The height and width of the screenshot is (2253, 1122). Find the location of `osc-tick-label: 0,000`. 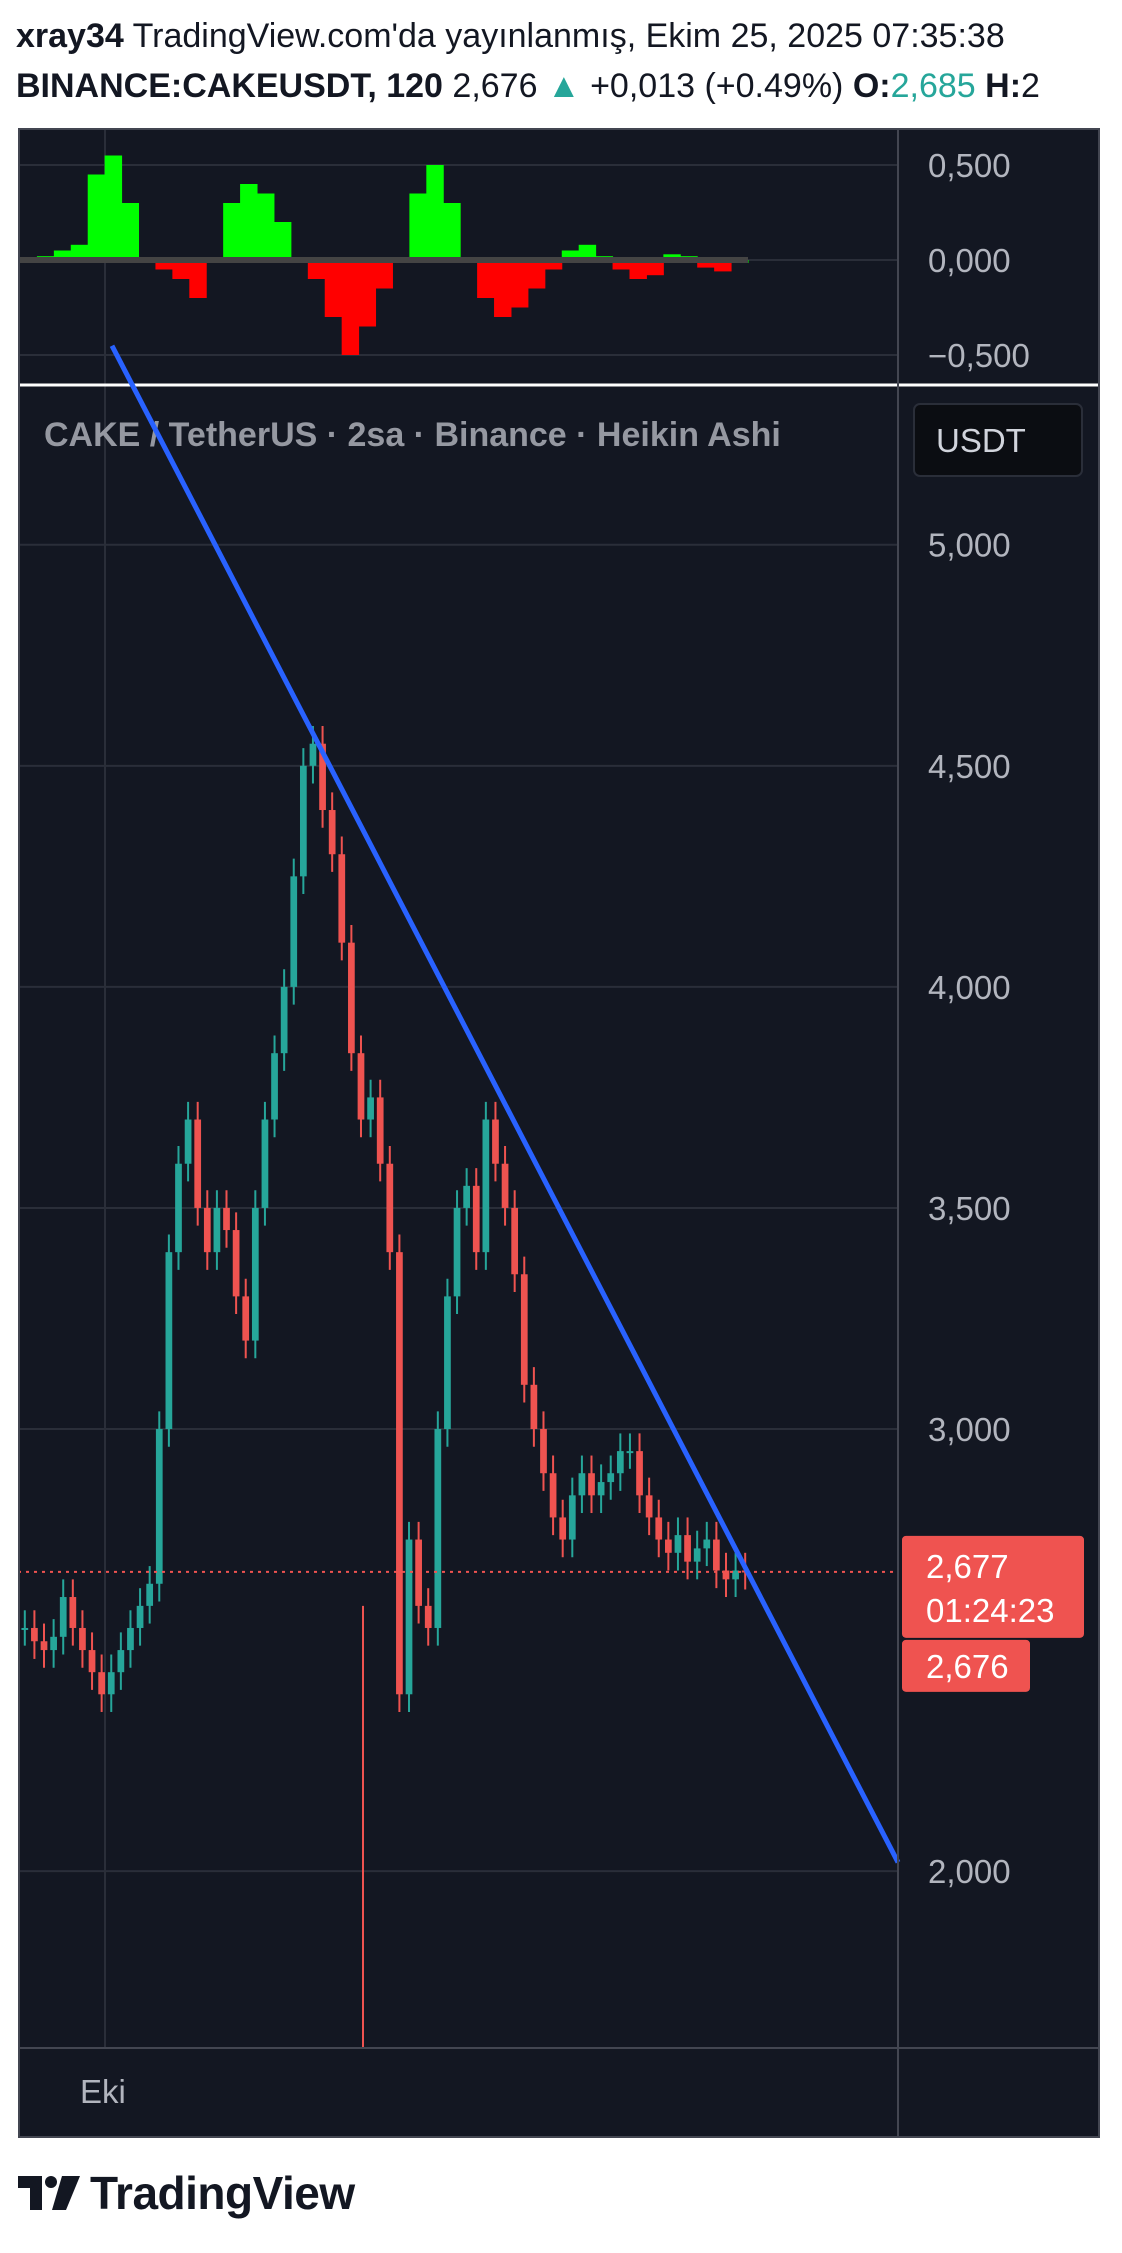

osc-tick-label: 0,000 is located at coordinates (969, 260).